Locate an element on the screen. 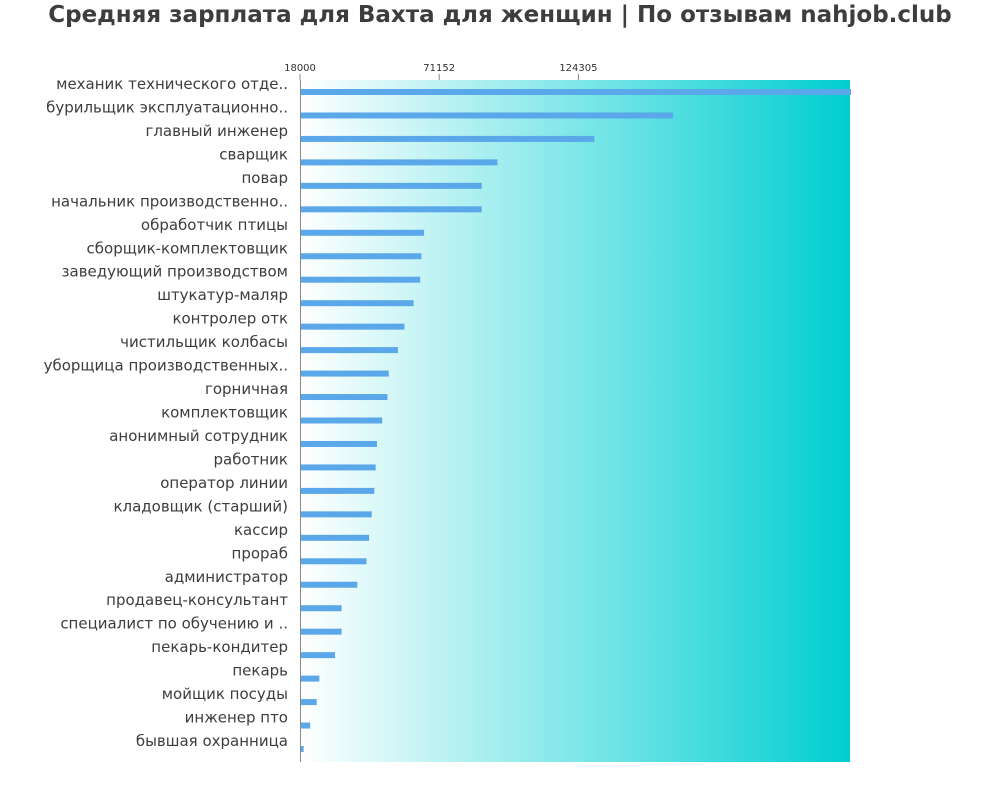  category-label: прораб is located at coordinates (260, 553).